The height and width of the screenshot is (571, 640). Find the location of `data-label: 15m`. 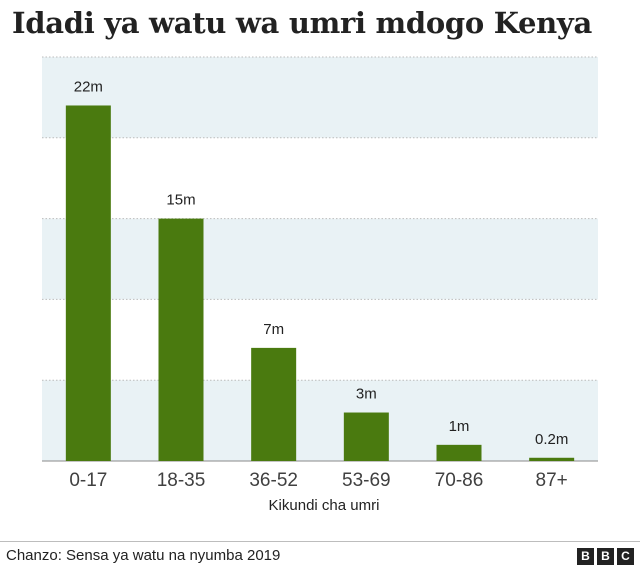

data-label: 15m is located at coordinates (180, 200).